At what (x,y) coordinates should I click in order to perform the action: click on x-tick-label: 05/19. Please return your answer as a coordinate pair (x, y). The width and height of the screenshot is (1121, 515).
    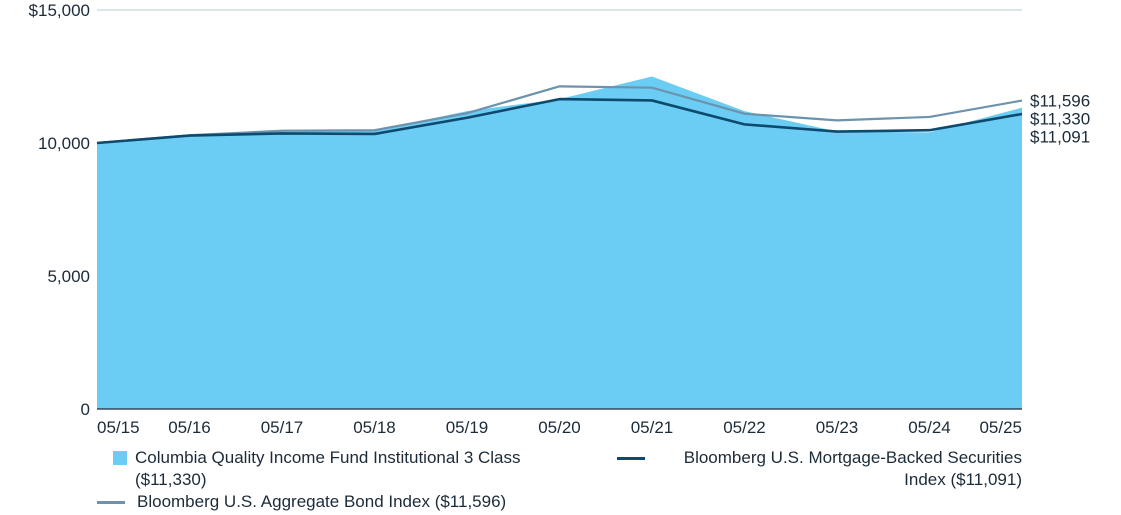
    Looking at the image, I should click on (467, 427).